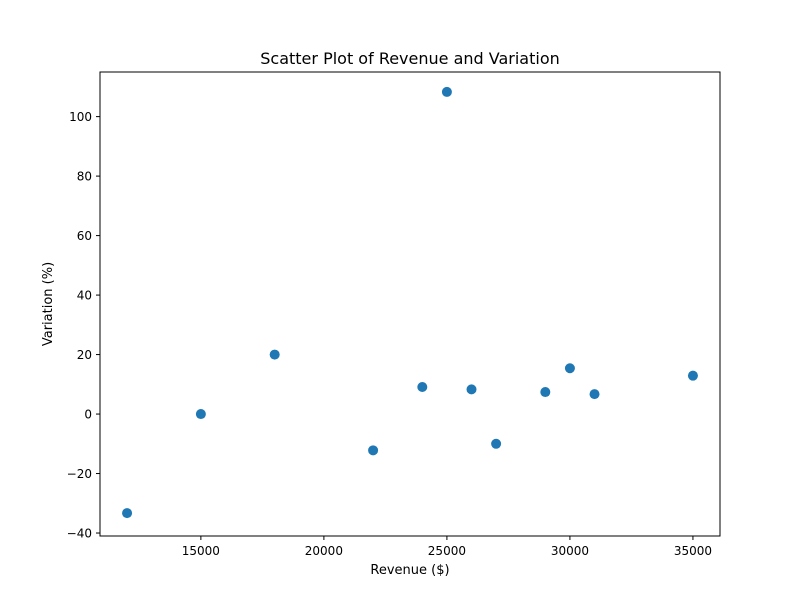 This screenshot has width=800, height=604. What do you see at coordinates (48, 304) in the screenshot?
I see `y-axis-label: Variation (%)` at bounding box center [48, 304].